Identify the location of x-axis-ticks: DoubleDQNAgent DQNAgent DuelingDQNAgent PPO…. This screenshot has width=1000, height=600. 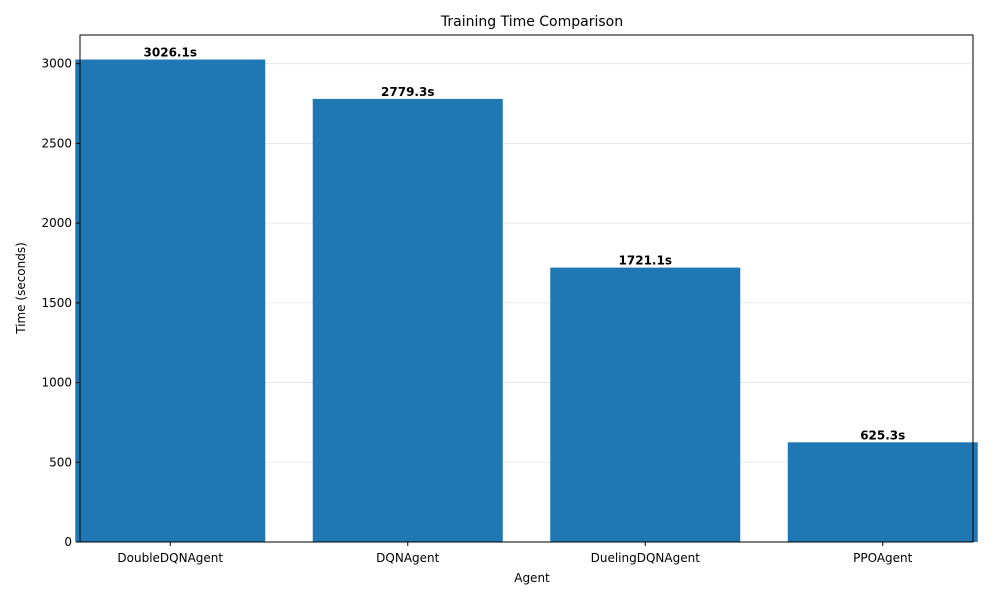
(515, 553).